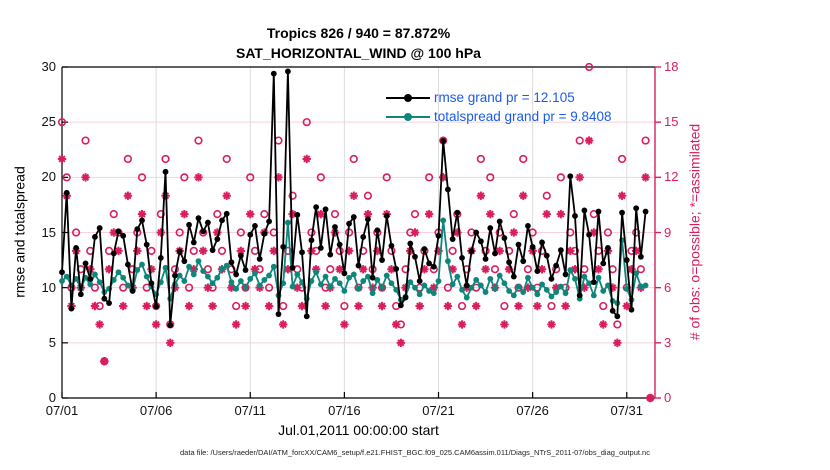  I want to click on totalspread-marker-icon, so click(408, 116).